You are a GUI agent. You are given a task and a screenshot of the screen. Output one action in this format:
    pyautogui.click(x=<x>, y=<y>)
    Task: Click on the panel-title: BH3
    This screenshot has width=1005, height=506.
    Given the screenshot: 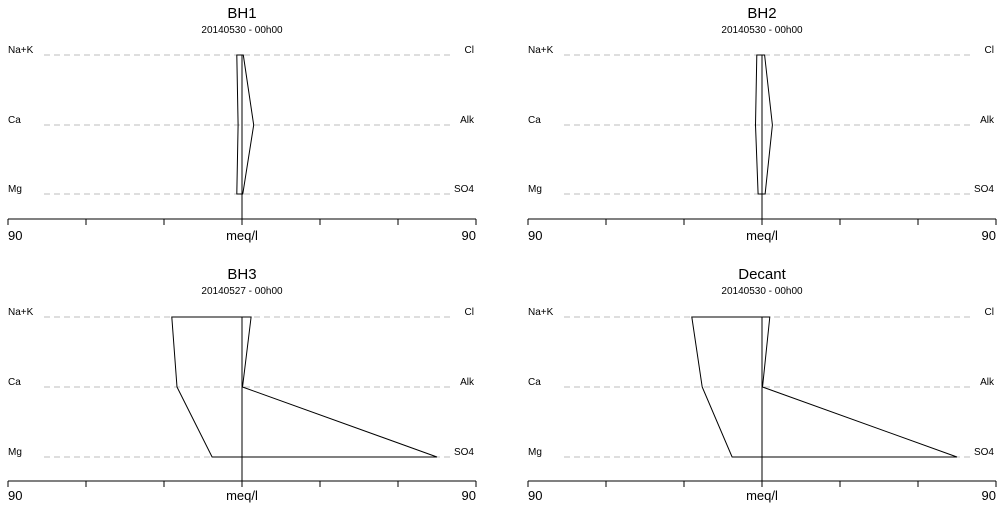 What is the action you would take?
    pyautogui.click(x=241, y=274)
    